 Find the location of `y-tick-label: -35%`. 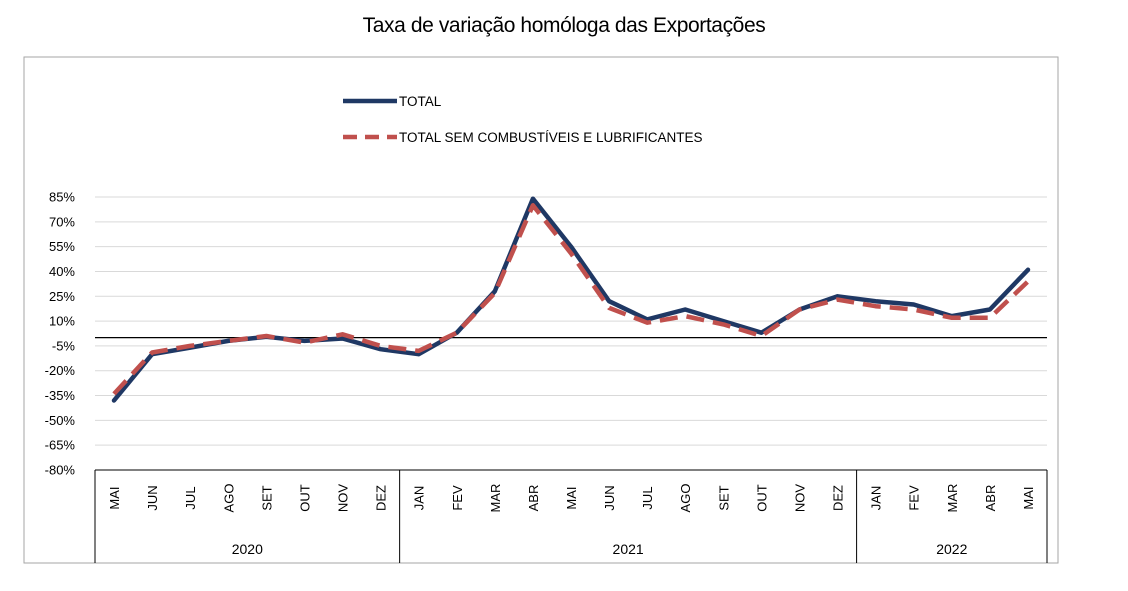

y-tick-label: -35% is located at coordinates (60, 395).